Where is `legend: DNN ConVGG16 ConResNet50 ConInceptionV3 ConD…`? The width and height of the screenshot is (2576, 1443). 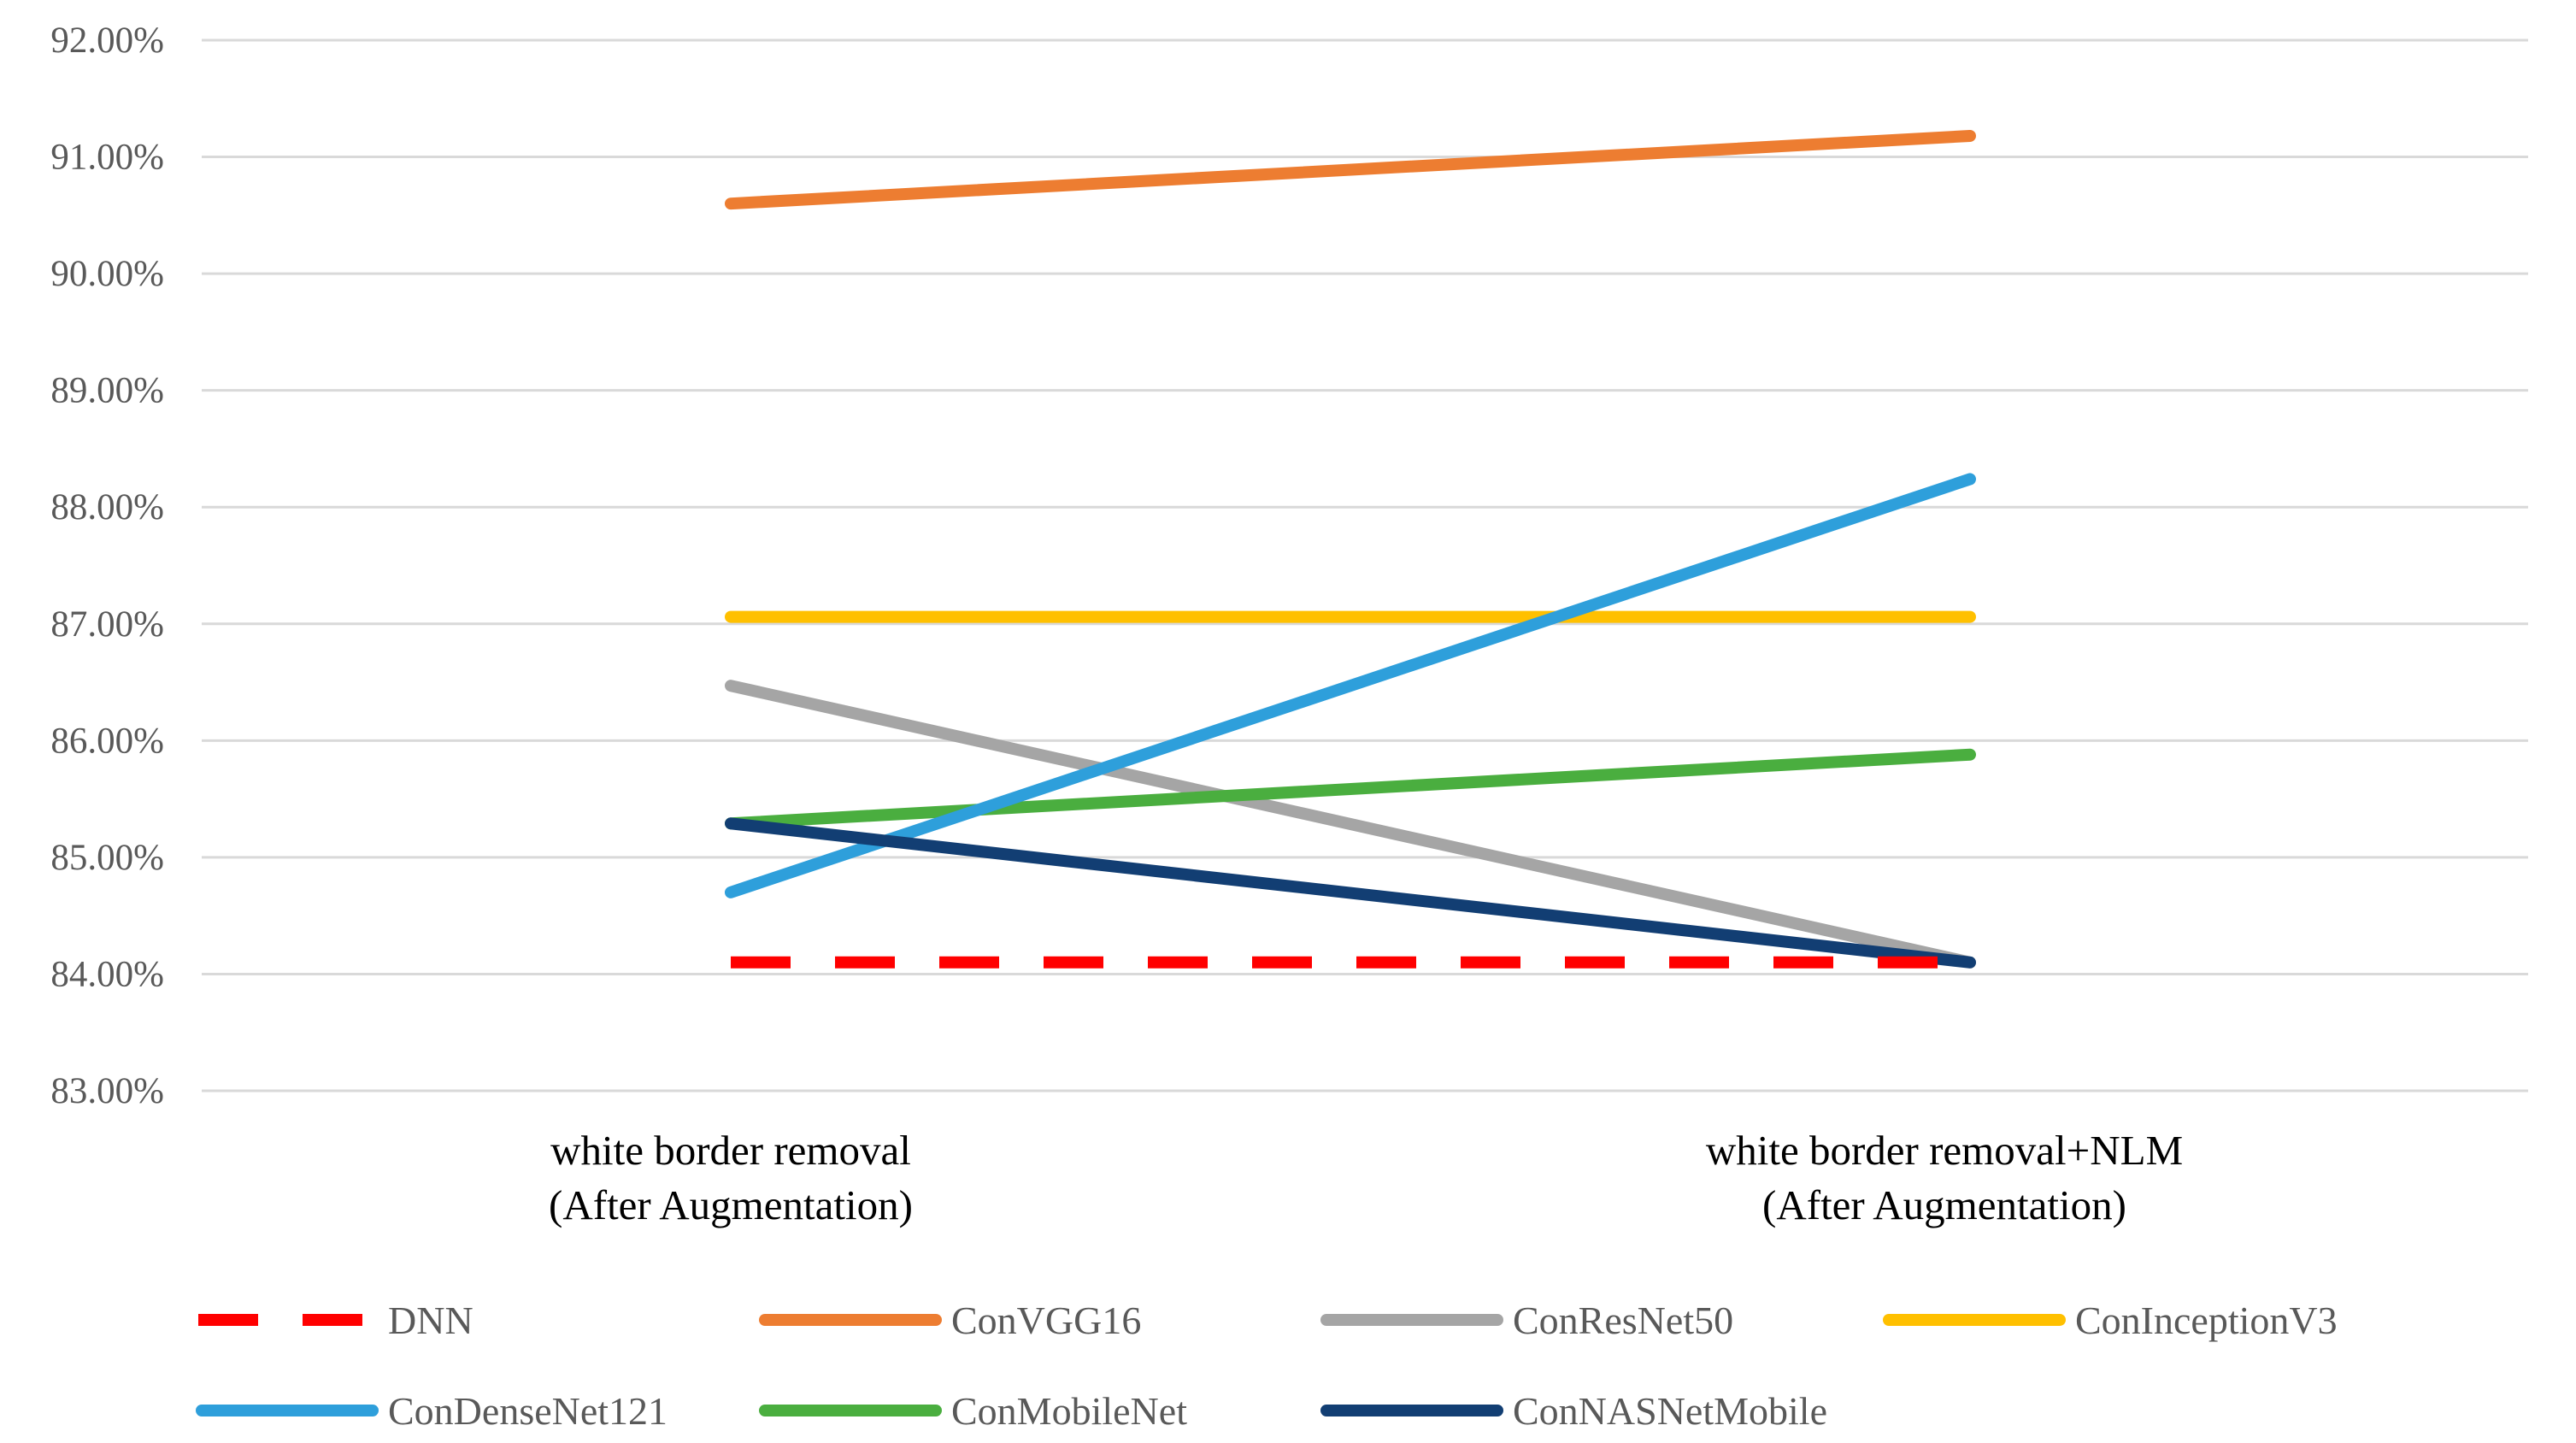 legend: DNN ConVGG16 ConResNet50 ConInceptionV3 ConD… is located at coordinates (1267, 1366).